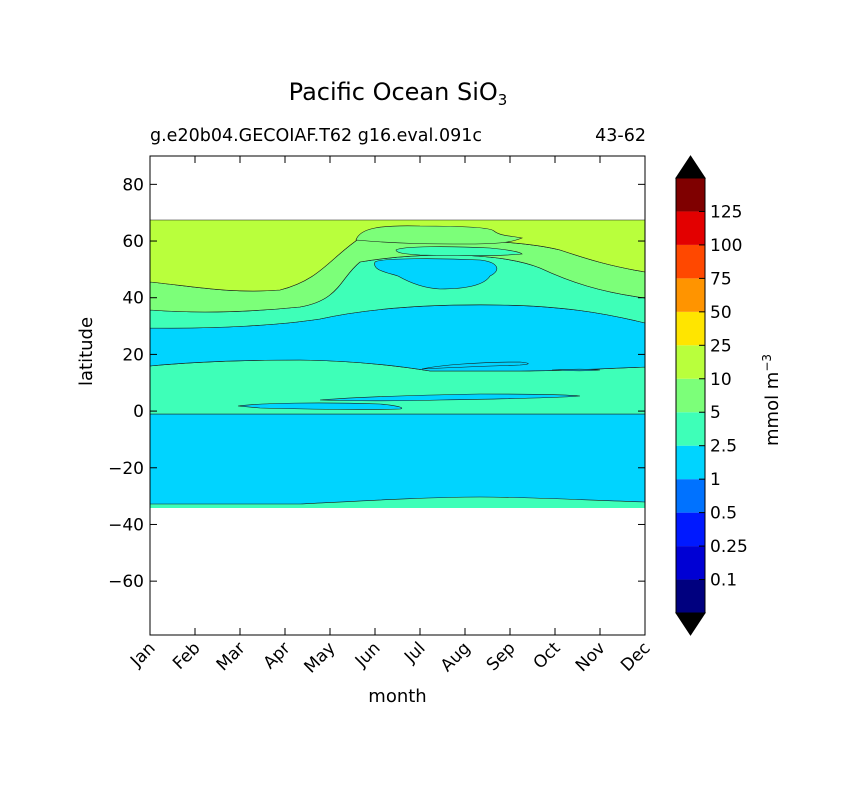 Image resolution: width=859 pixels, height=788 pixels. I want to click on x-tick-label: Apr, so click(277, 655).